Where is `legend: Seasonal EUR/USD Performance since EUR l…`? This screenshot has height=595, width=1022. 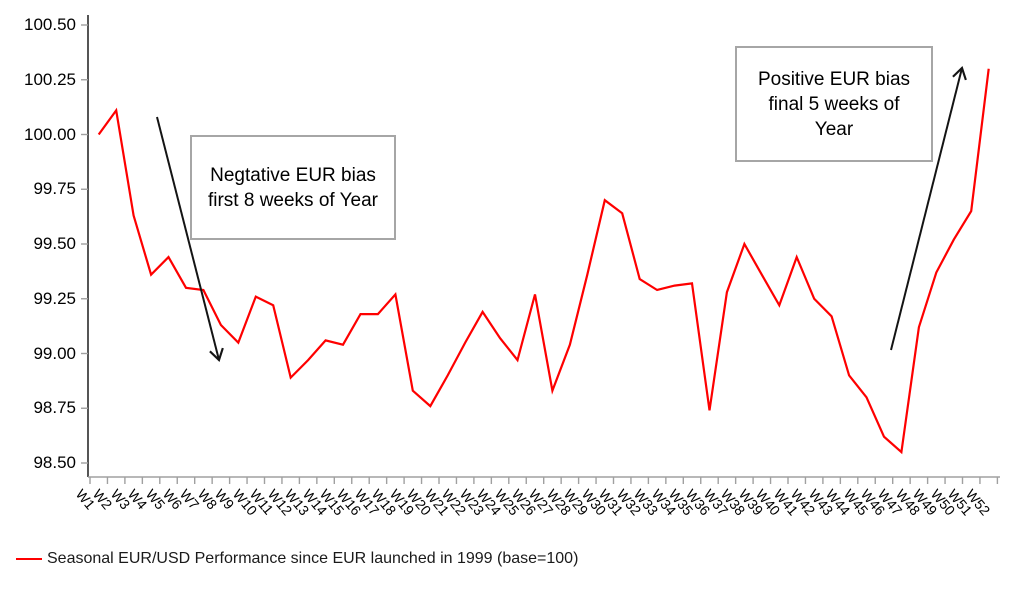
legend: Seasonal EUR/USD Performance since EUR l… is located at coordinates (297, 559).